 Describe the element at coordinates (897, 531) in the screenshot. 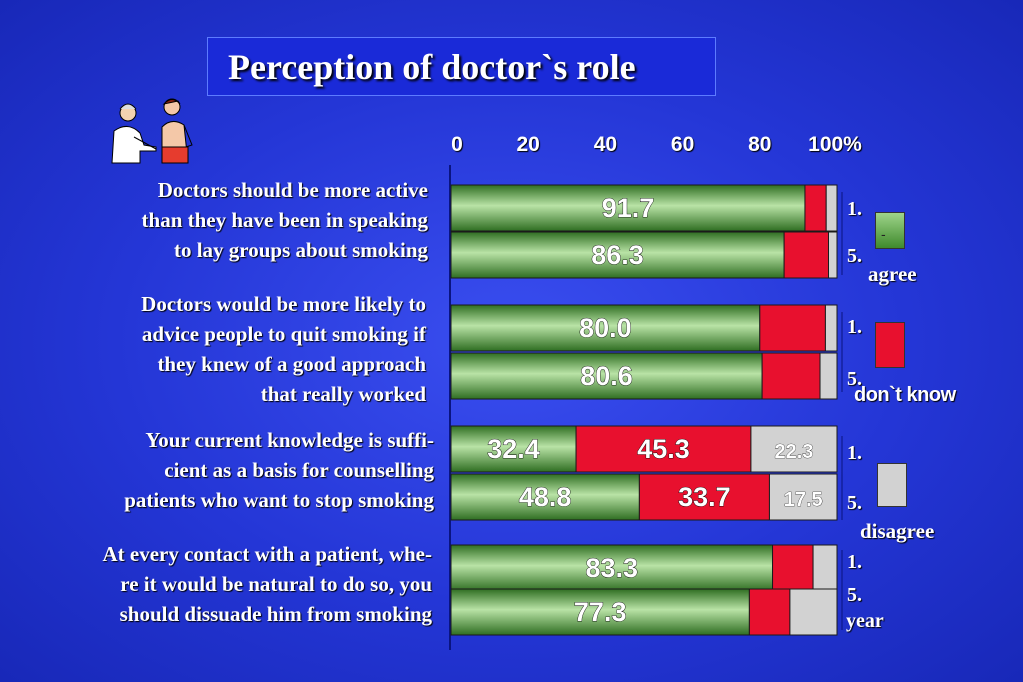

I see `legend-label-disagree: disagree` at that location.